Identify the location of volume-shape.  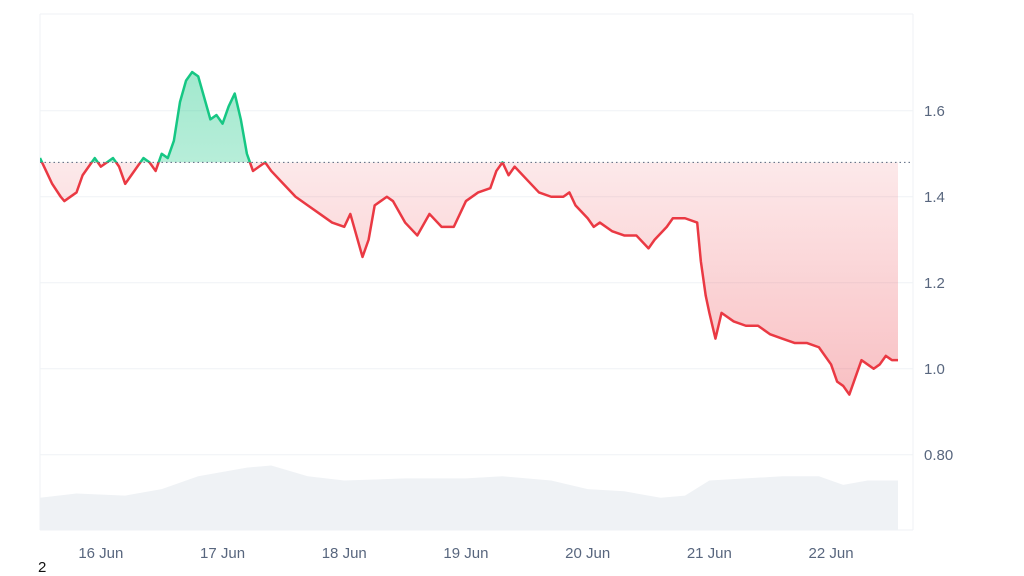
(469, 497).